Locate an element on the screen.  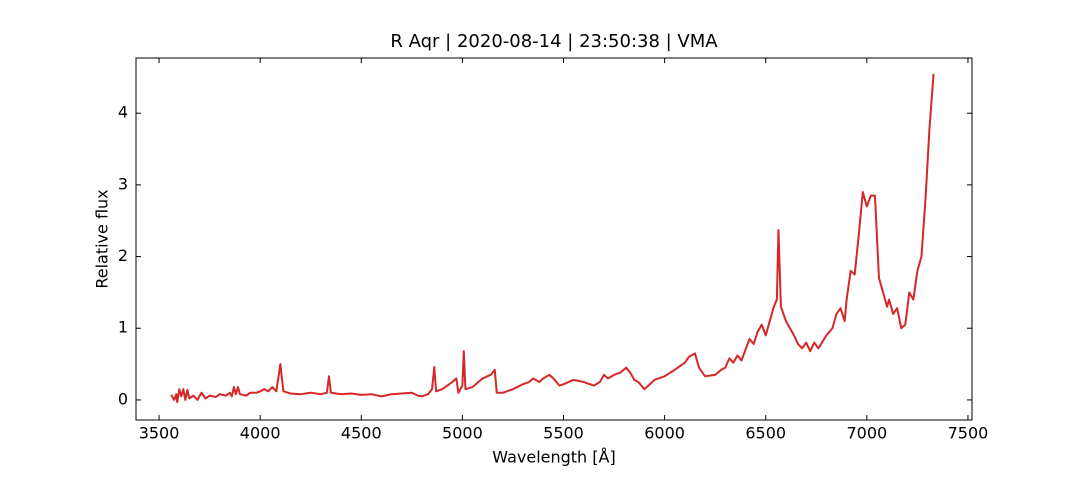
y-axis-label: Relative flux is located at coordinates (102, 238).